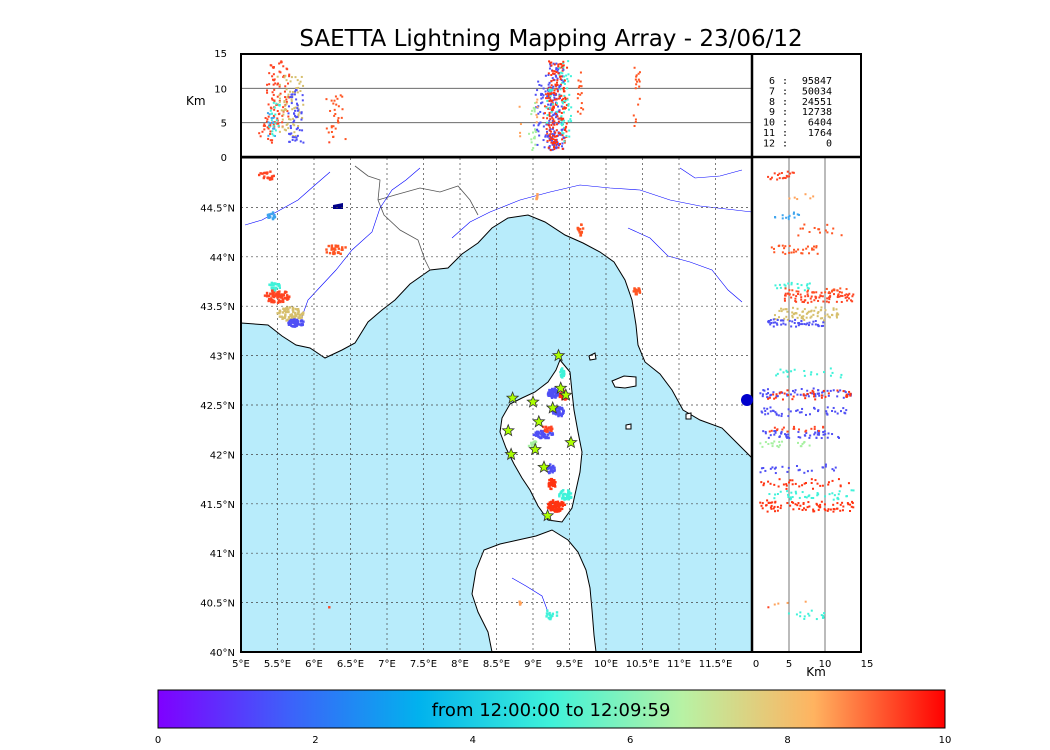  What do you see at coordinates (553, 717) in the screenshot?
I see `time-colorbar: from 12:00:00 to 12:09:59 0 2 4 6 8 10` at bounding box center [553, 717].